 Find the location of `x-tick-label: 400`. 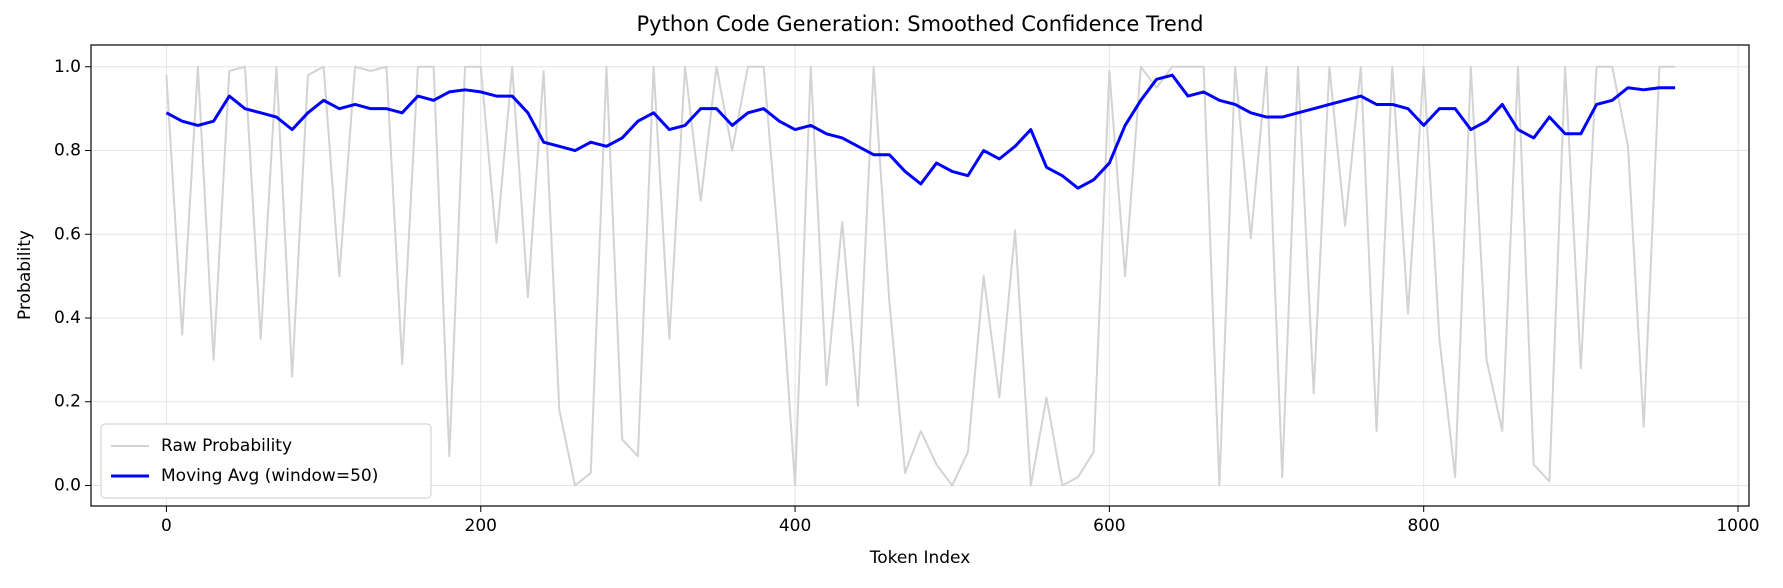

x-tick-label: 400 is located at coordinates (795, 526).